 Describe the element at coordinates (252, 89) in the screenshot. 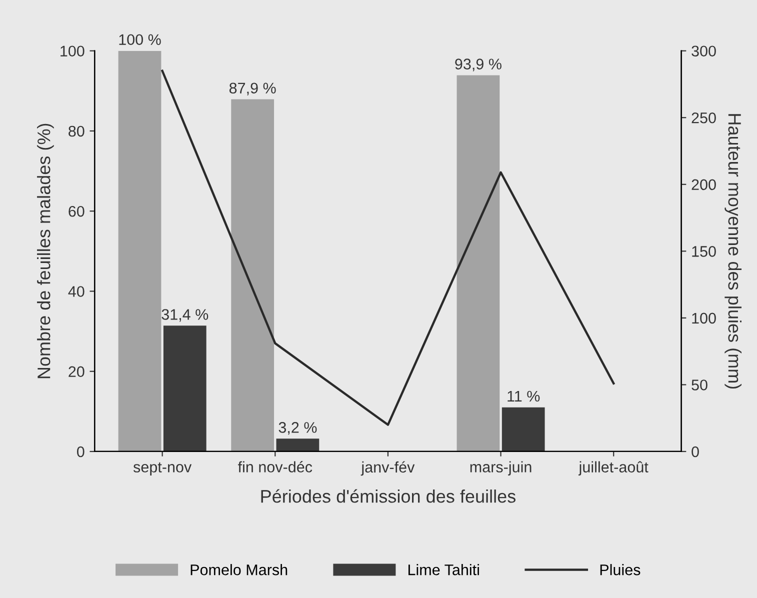

I see `data-label: 87,9 %` at that location.